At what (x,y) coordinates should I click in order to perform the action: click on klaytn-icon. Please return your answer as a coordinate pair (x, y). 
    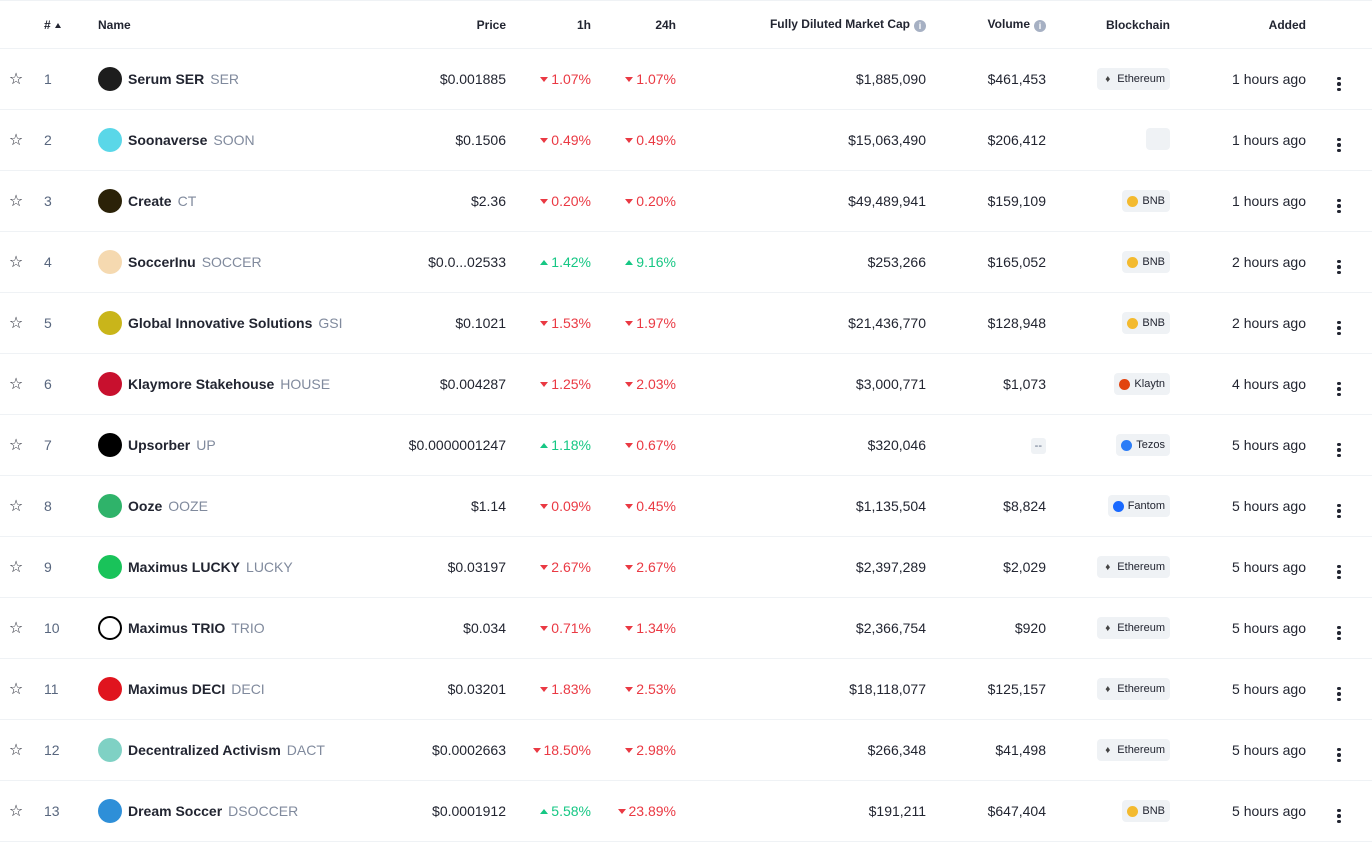
    Looking at the image, I should click on (1125, 384).